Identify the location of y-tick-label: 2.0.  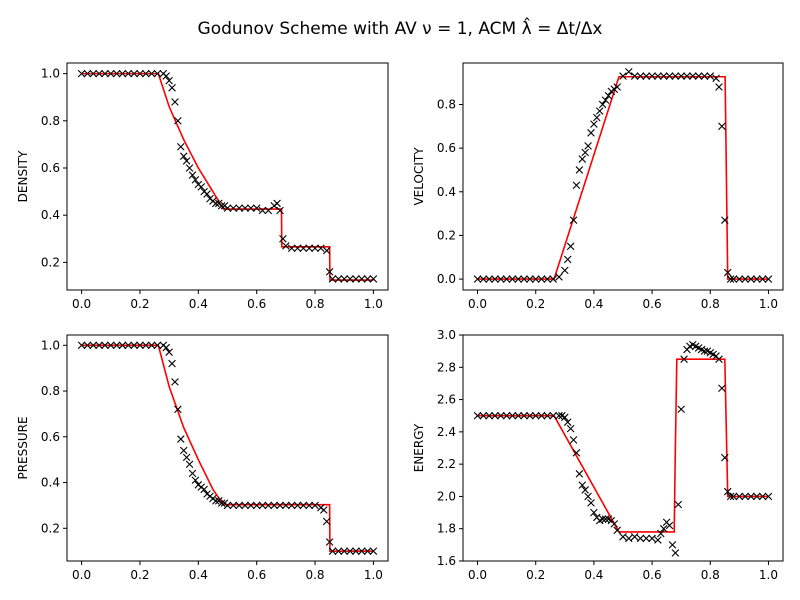
(446, 496).